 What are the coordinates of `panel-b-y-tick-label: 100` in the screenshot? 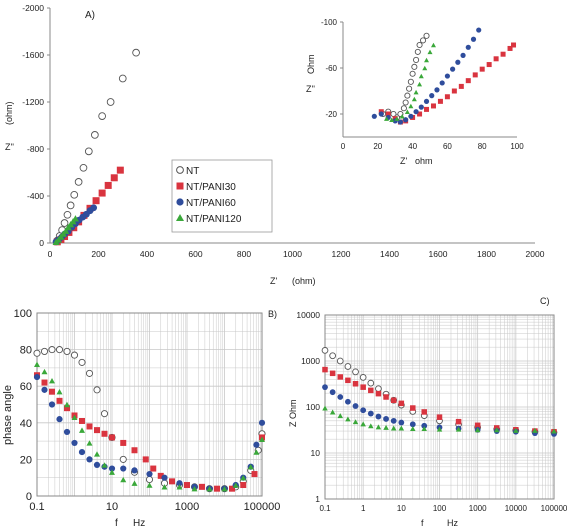 It's located at (23, 314).